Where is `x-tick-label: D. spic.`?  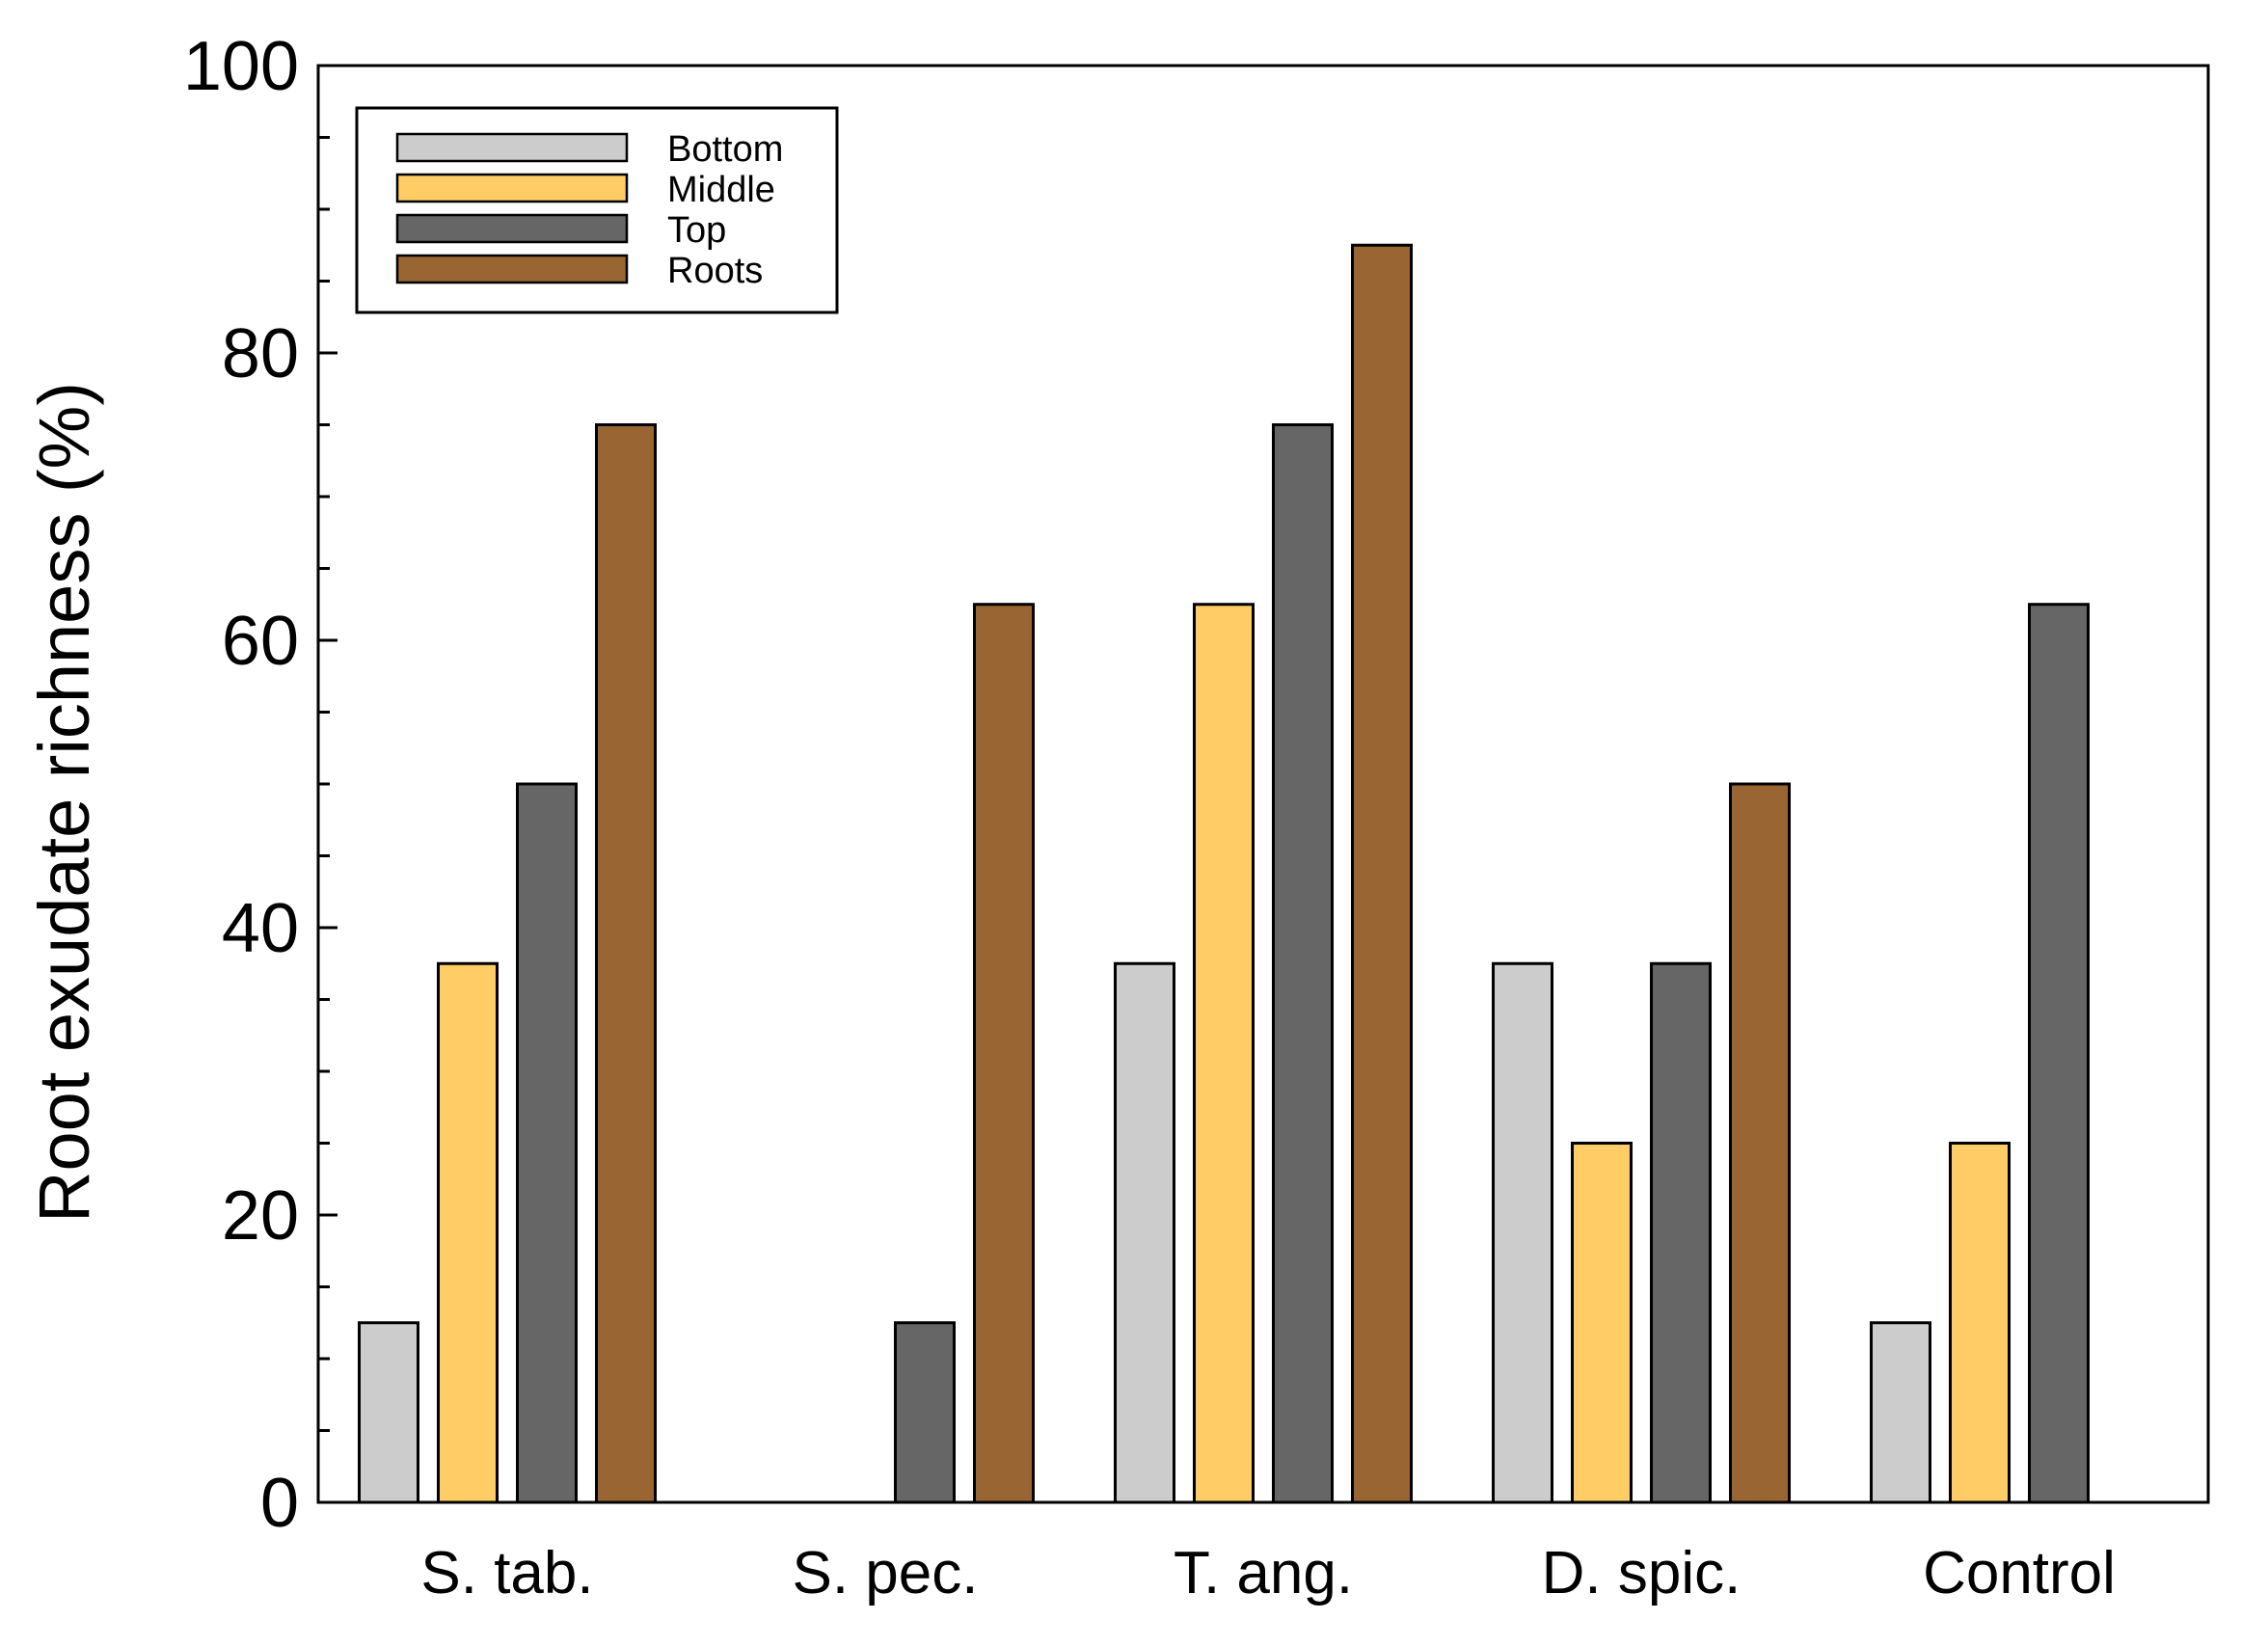 x-tick-label: D. spic. is located at coordinates (1642, 1573).